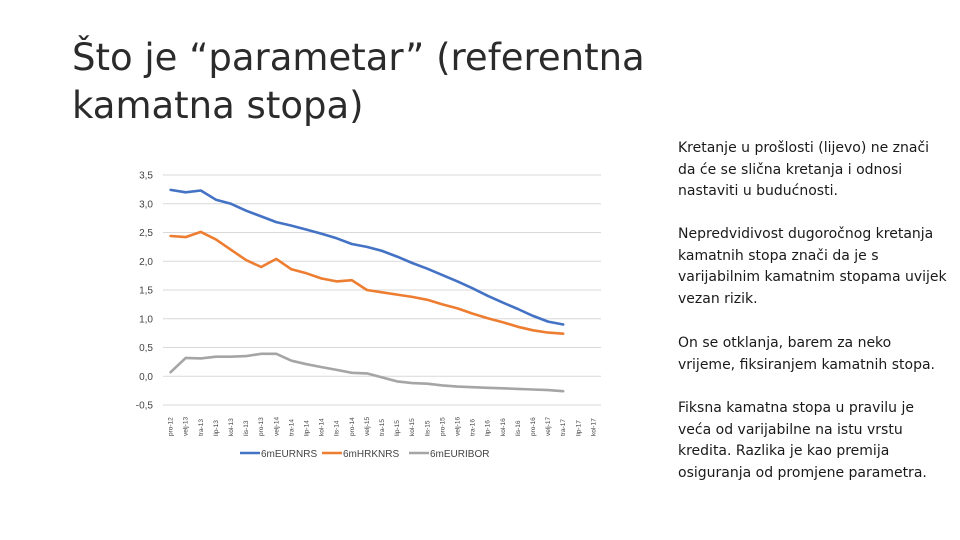  I want to click on x-tick-label: velj-17, so click(548, 426).